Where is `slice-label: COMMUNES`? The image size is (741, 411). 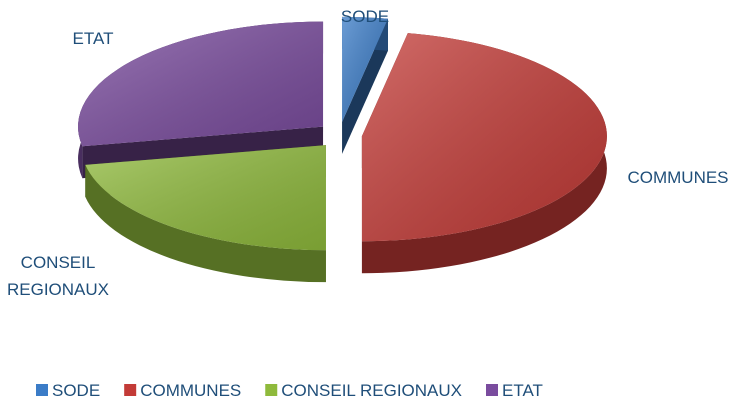
slice-label: COMMUNES is located at coordinates (677, 177).